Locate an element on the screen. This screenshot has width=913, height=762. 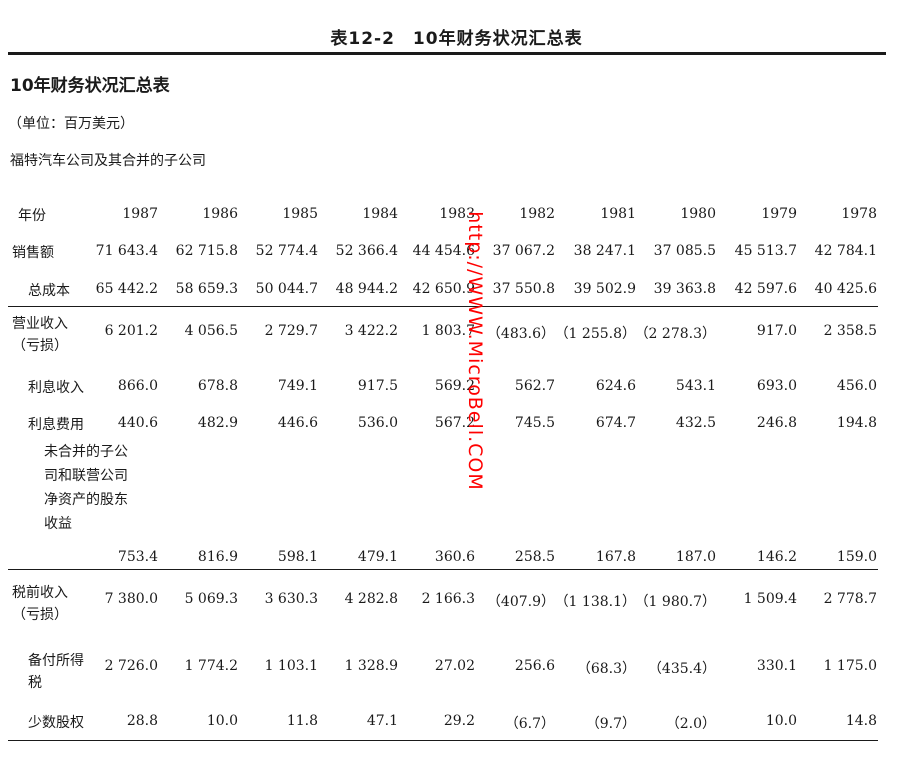
row-label-minority-interest: 少数股权 is located at coordinates (56, 723).